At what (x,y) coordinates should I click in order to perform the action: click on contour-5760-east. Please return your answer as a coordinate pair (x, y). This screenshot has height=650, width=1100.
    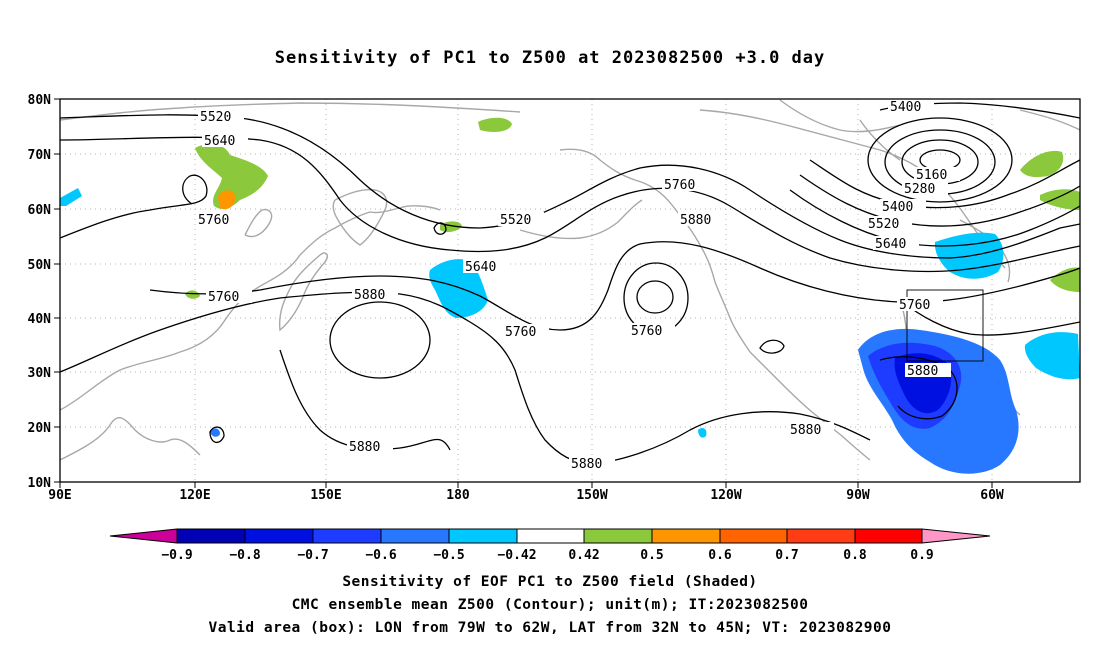
    Looking at the image, I should click on (989, 317).